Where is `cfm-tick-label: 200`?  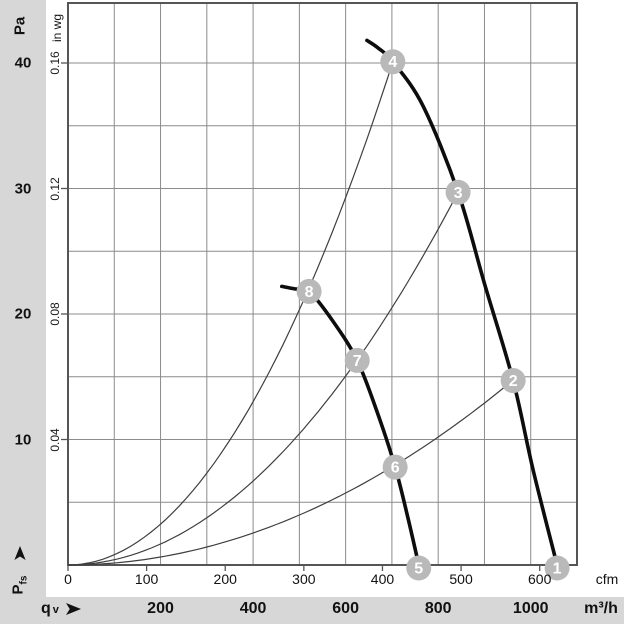
cfm-tick-label: 200 is located at coordinates (225, 579).